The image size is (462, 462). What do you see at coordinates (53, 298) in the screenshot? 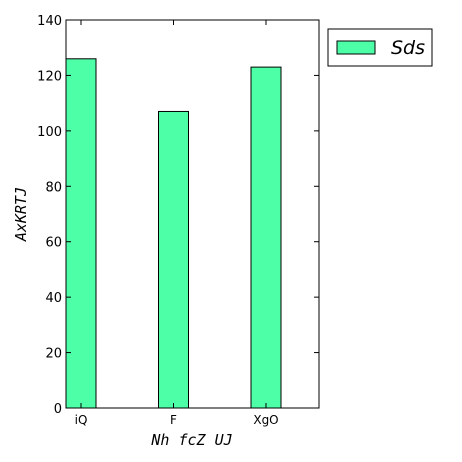
I see `y-tick-label: 40` at bounding box center [53, 298].